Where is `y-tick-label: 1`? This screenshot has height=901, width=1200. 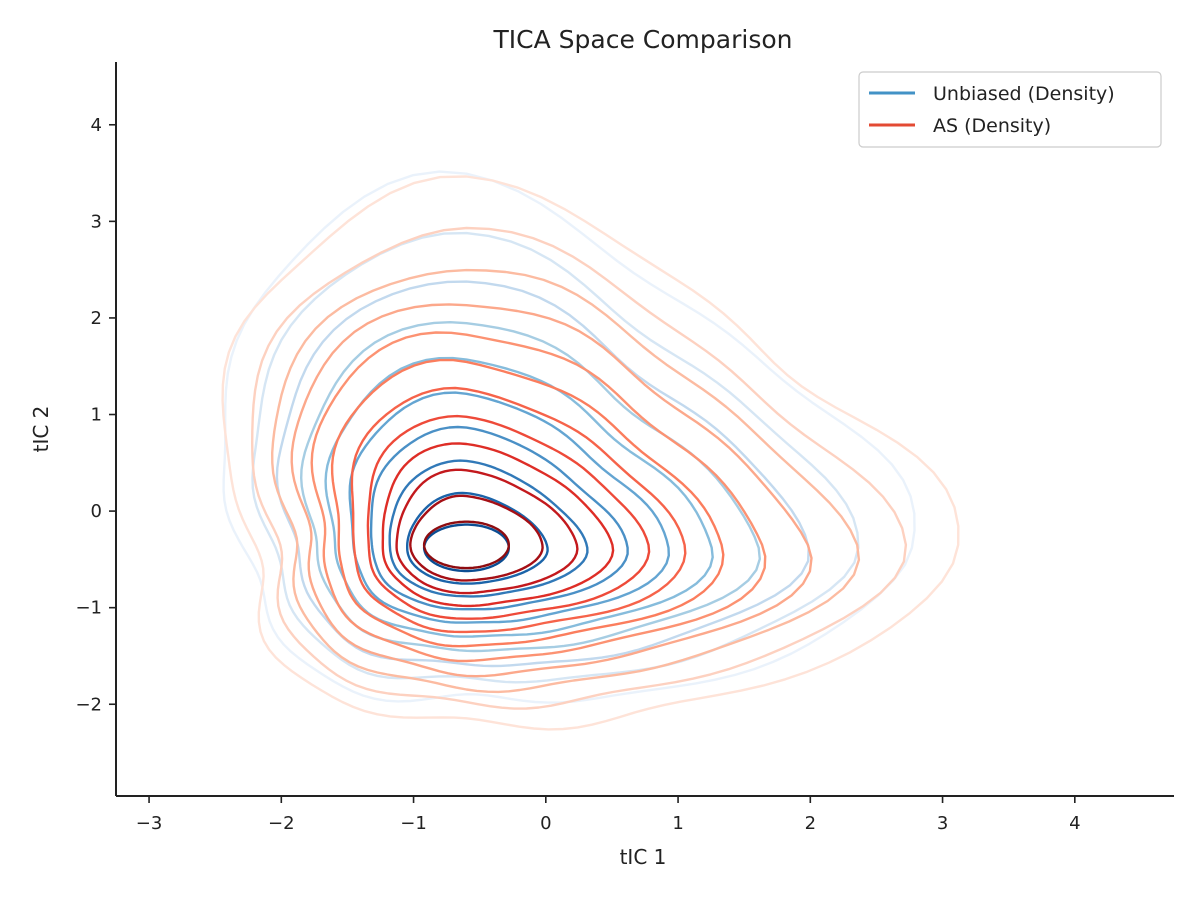
y-tick-label: 1 is located at coordinates (96, 415).